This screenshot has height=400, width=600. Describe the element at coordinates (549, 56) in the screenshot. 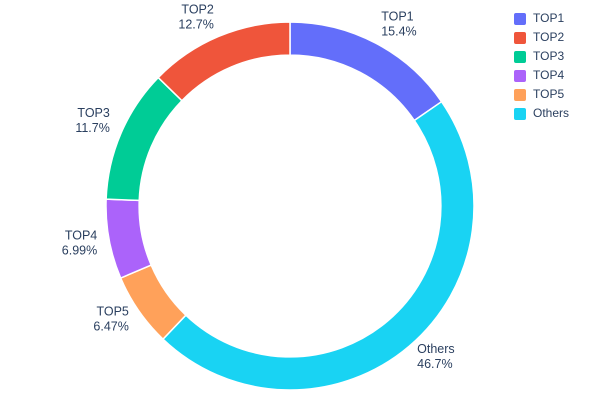

I see `legend-label: TOP3` at that location.